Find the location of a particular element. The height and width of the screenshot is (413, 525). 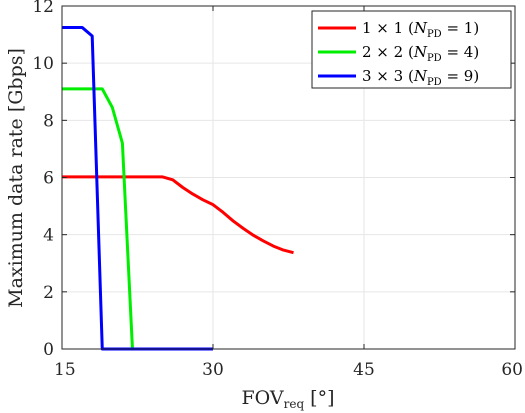

y-tick-label: 6 is located at coordinates (48, 179).